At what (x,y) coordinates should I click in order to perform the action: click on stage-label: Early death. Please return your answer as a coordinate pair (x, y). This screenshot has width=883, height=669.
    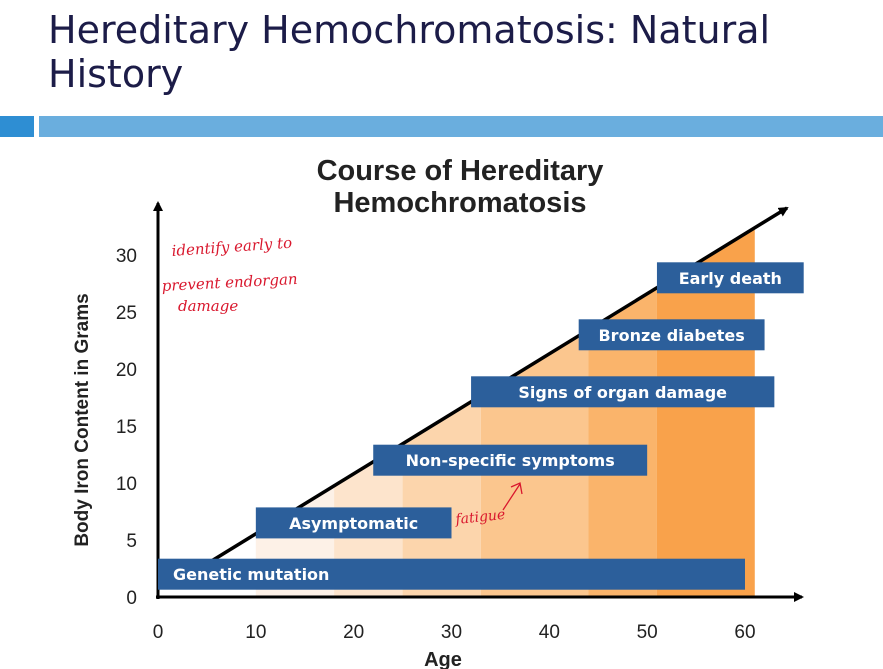
    Looking at the image, I should click on (730, 278).